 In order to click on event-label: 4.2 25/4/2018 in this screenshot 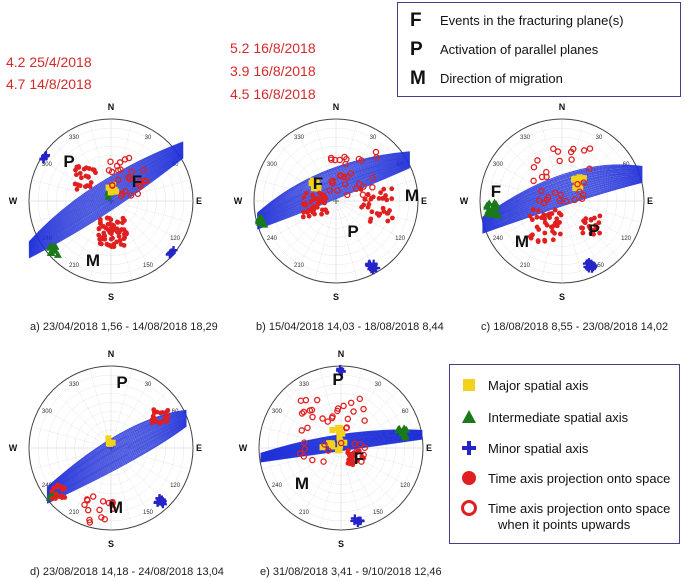, I will do `click(49, 62)`.